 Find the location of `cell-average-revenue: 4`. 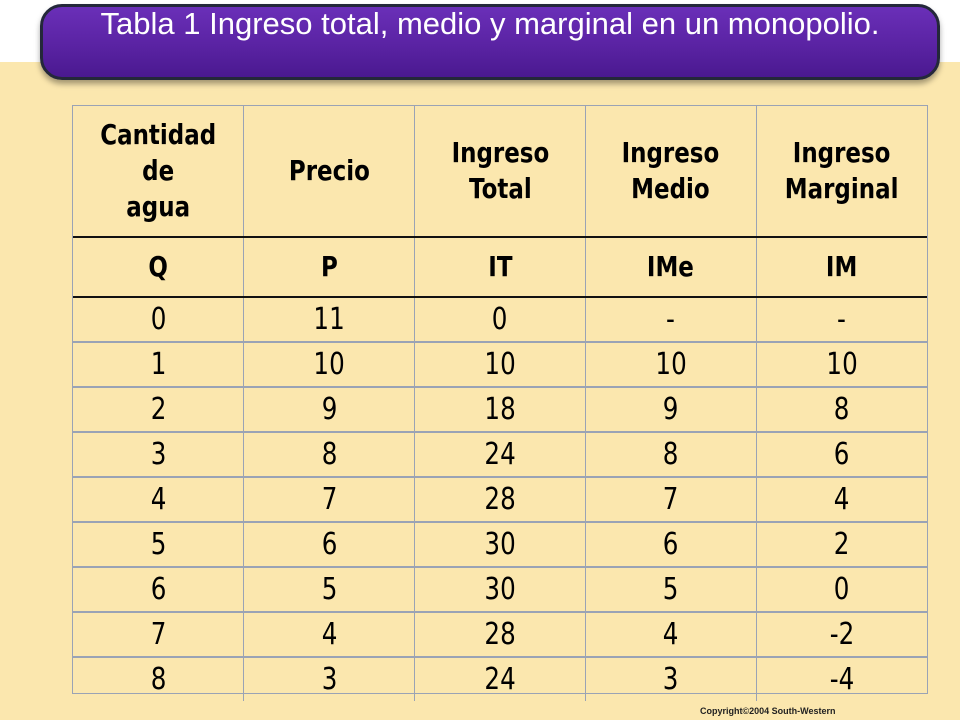

cell-average-revenue: 4 is located at coordinates (670, 635).